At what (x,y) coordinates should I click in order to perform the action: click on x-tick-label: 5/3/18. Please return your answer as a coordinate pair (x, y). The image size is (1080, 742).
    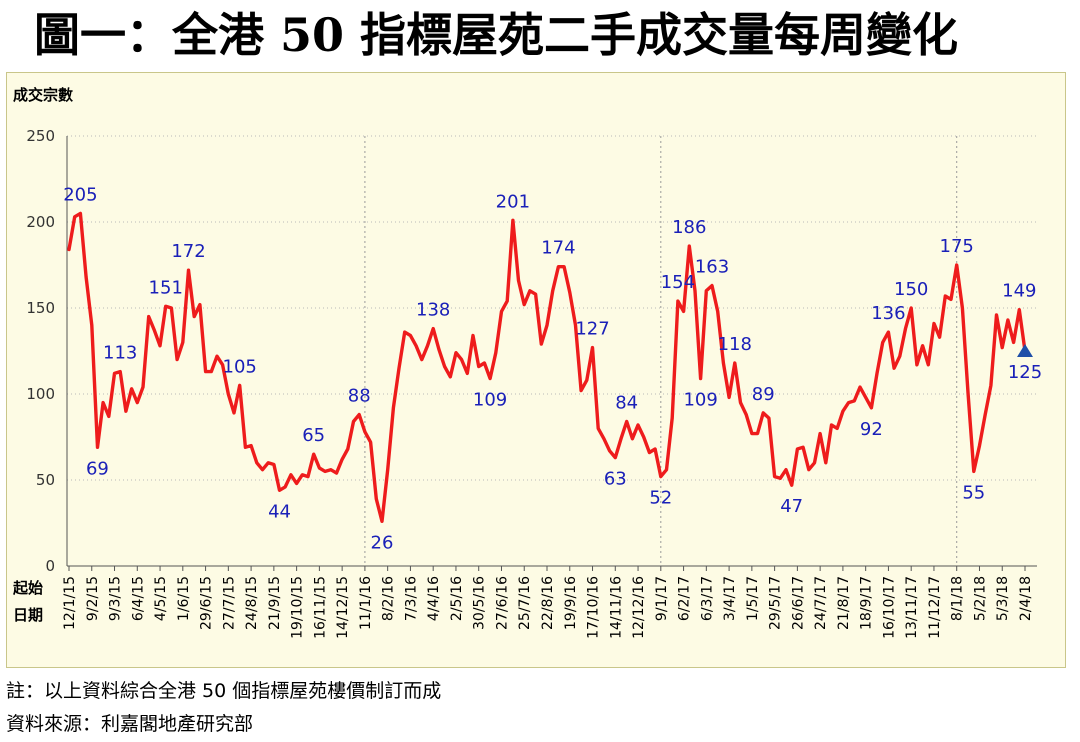
    Looking at the image, I should click on (1003, 598).